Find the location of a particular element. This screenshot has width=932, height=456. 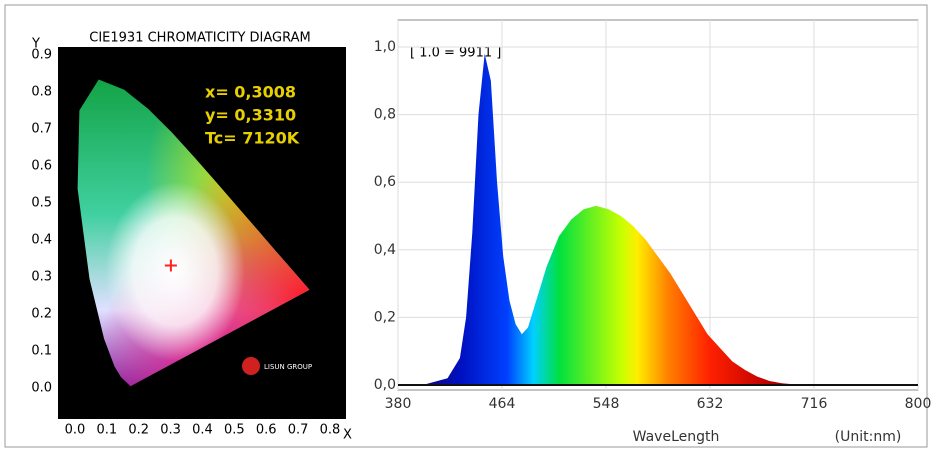

point is located at coordinates (170, 265).